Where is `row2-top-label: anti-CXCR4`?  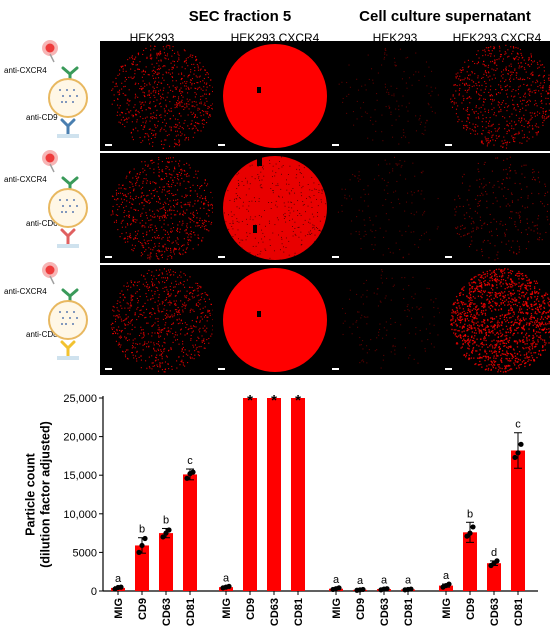 row2-top-label: anti-CXCR4 is located at coordinates (25, 179).